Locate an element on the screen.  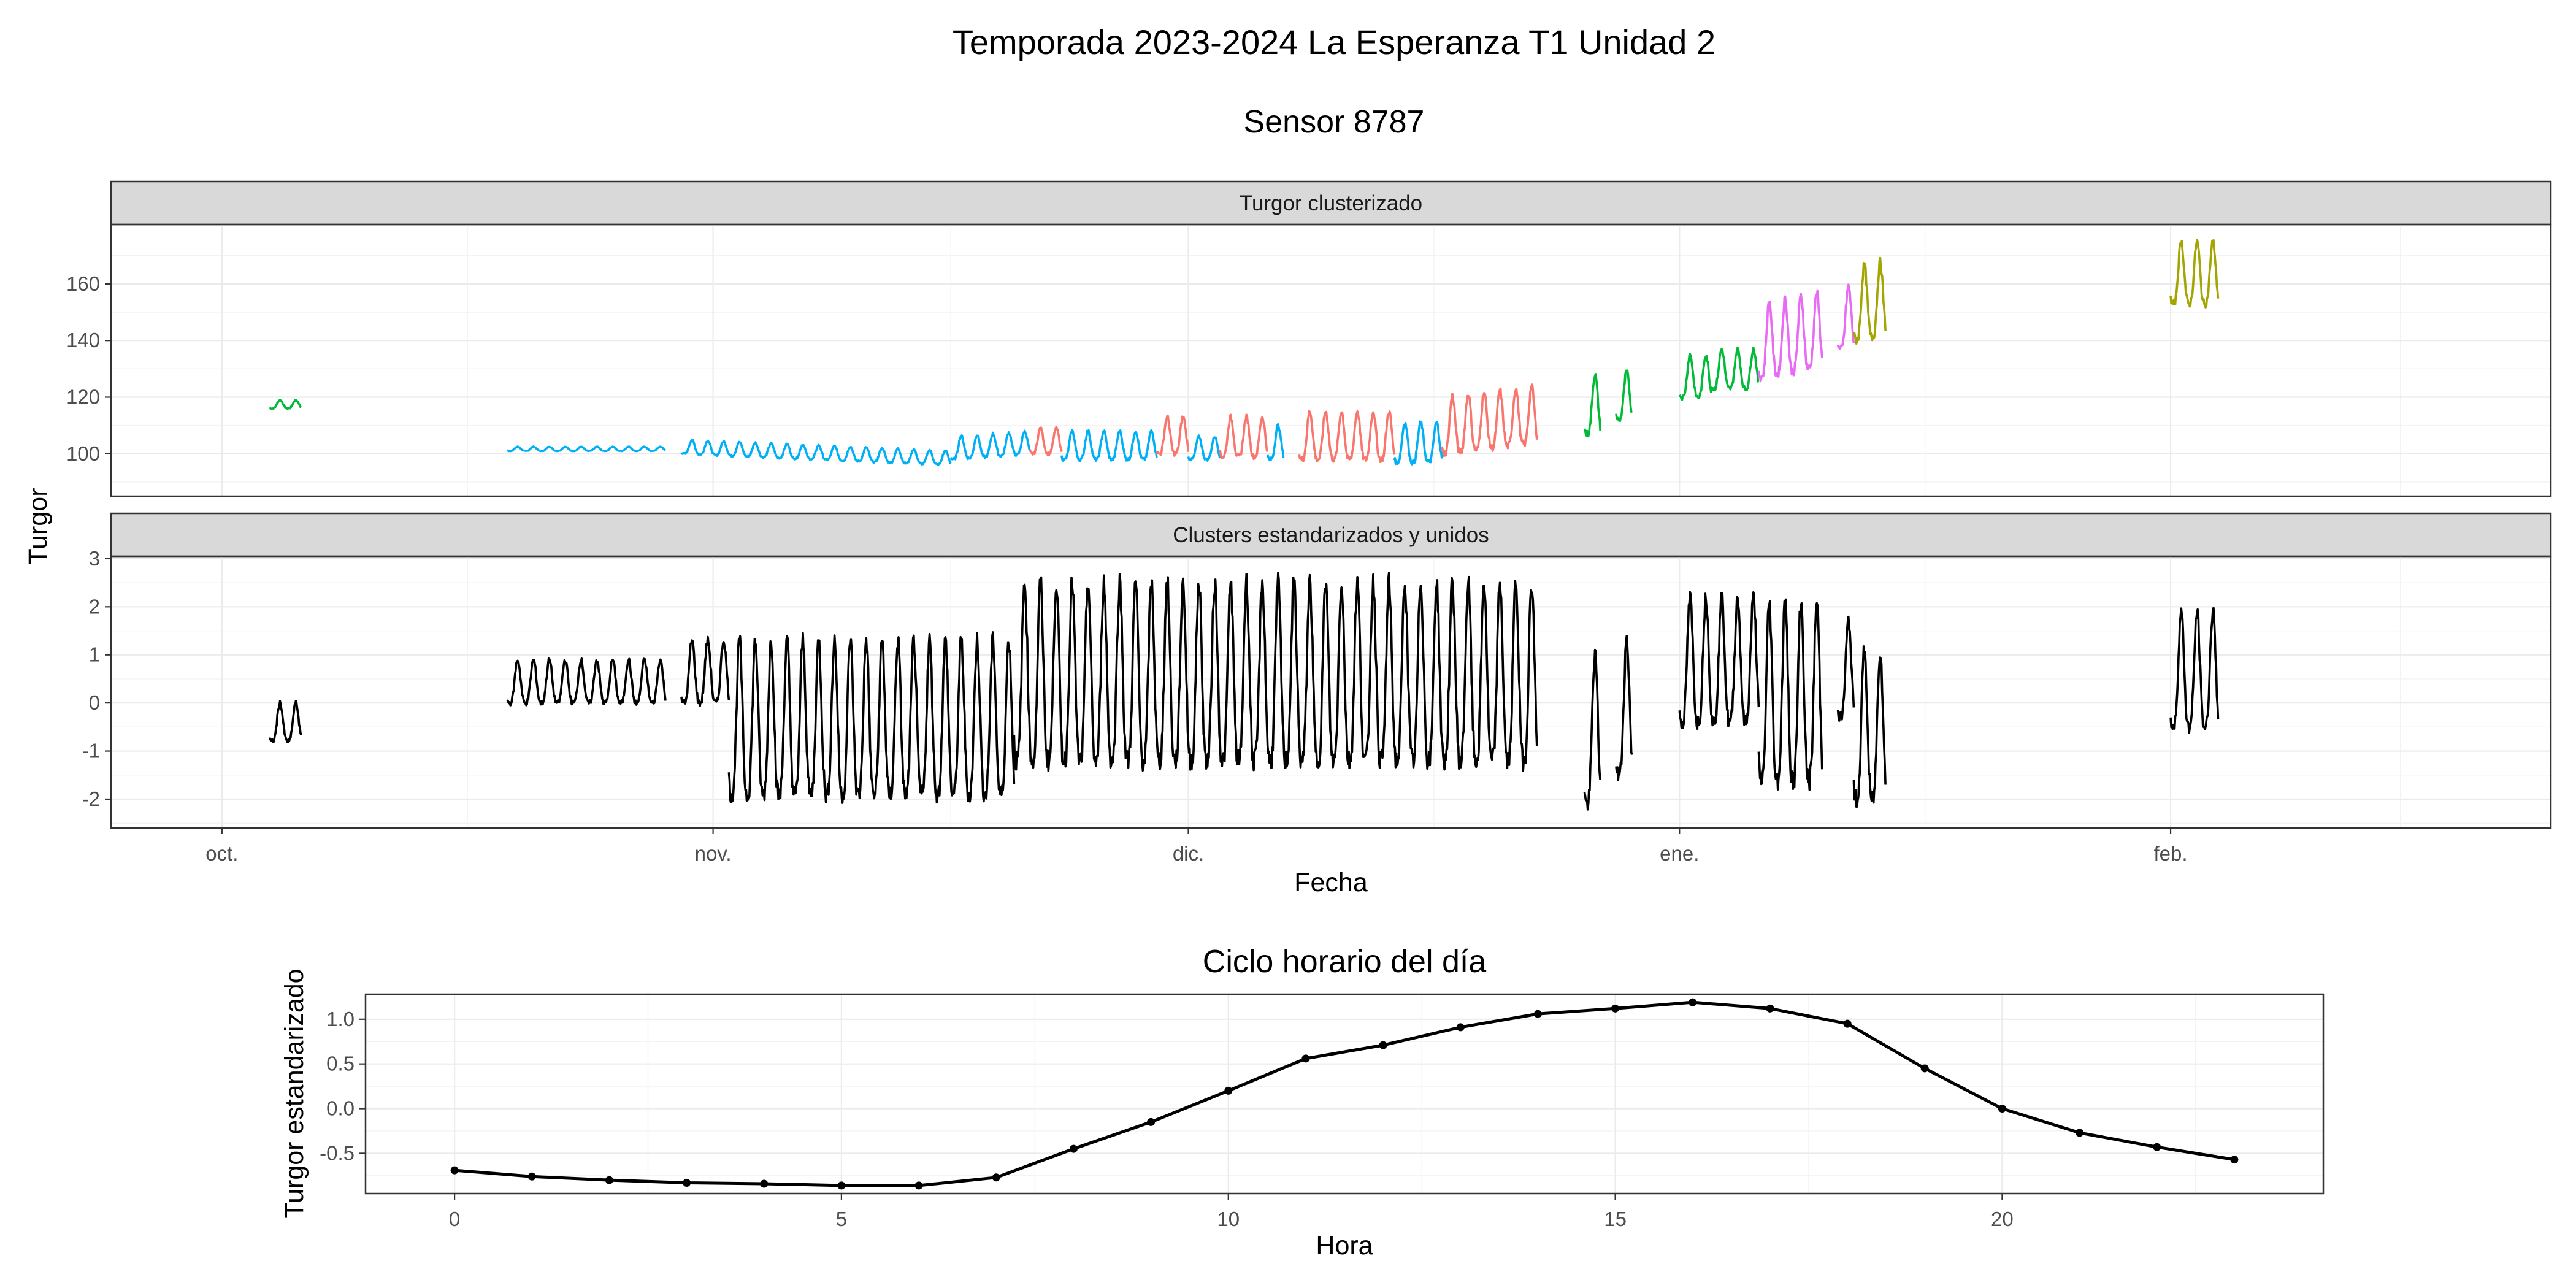
x-tick-label-feb: feb. is located at coordinates (2171, 853).